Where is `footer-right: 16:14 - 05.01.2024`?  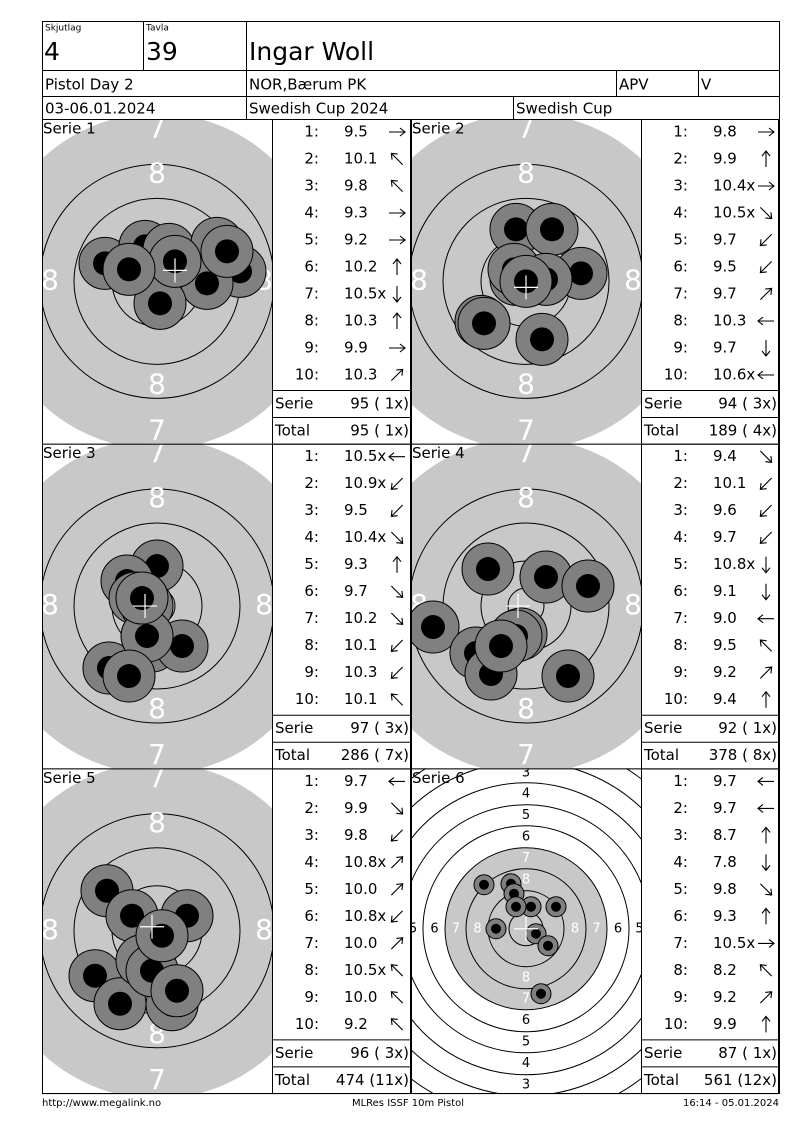 footer-right: 16:14 - 05.01.2024 is located at coordinates (731, 1103).